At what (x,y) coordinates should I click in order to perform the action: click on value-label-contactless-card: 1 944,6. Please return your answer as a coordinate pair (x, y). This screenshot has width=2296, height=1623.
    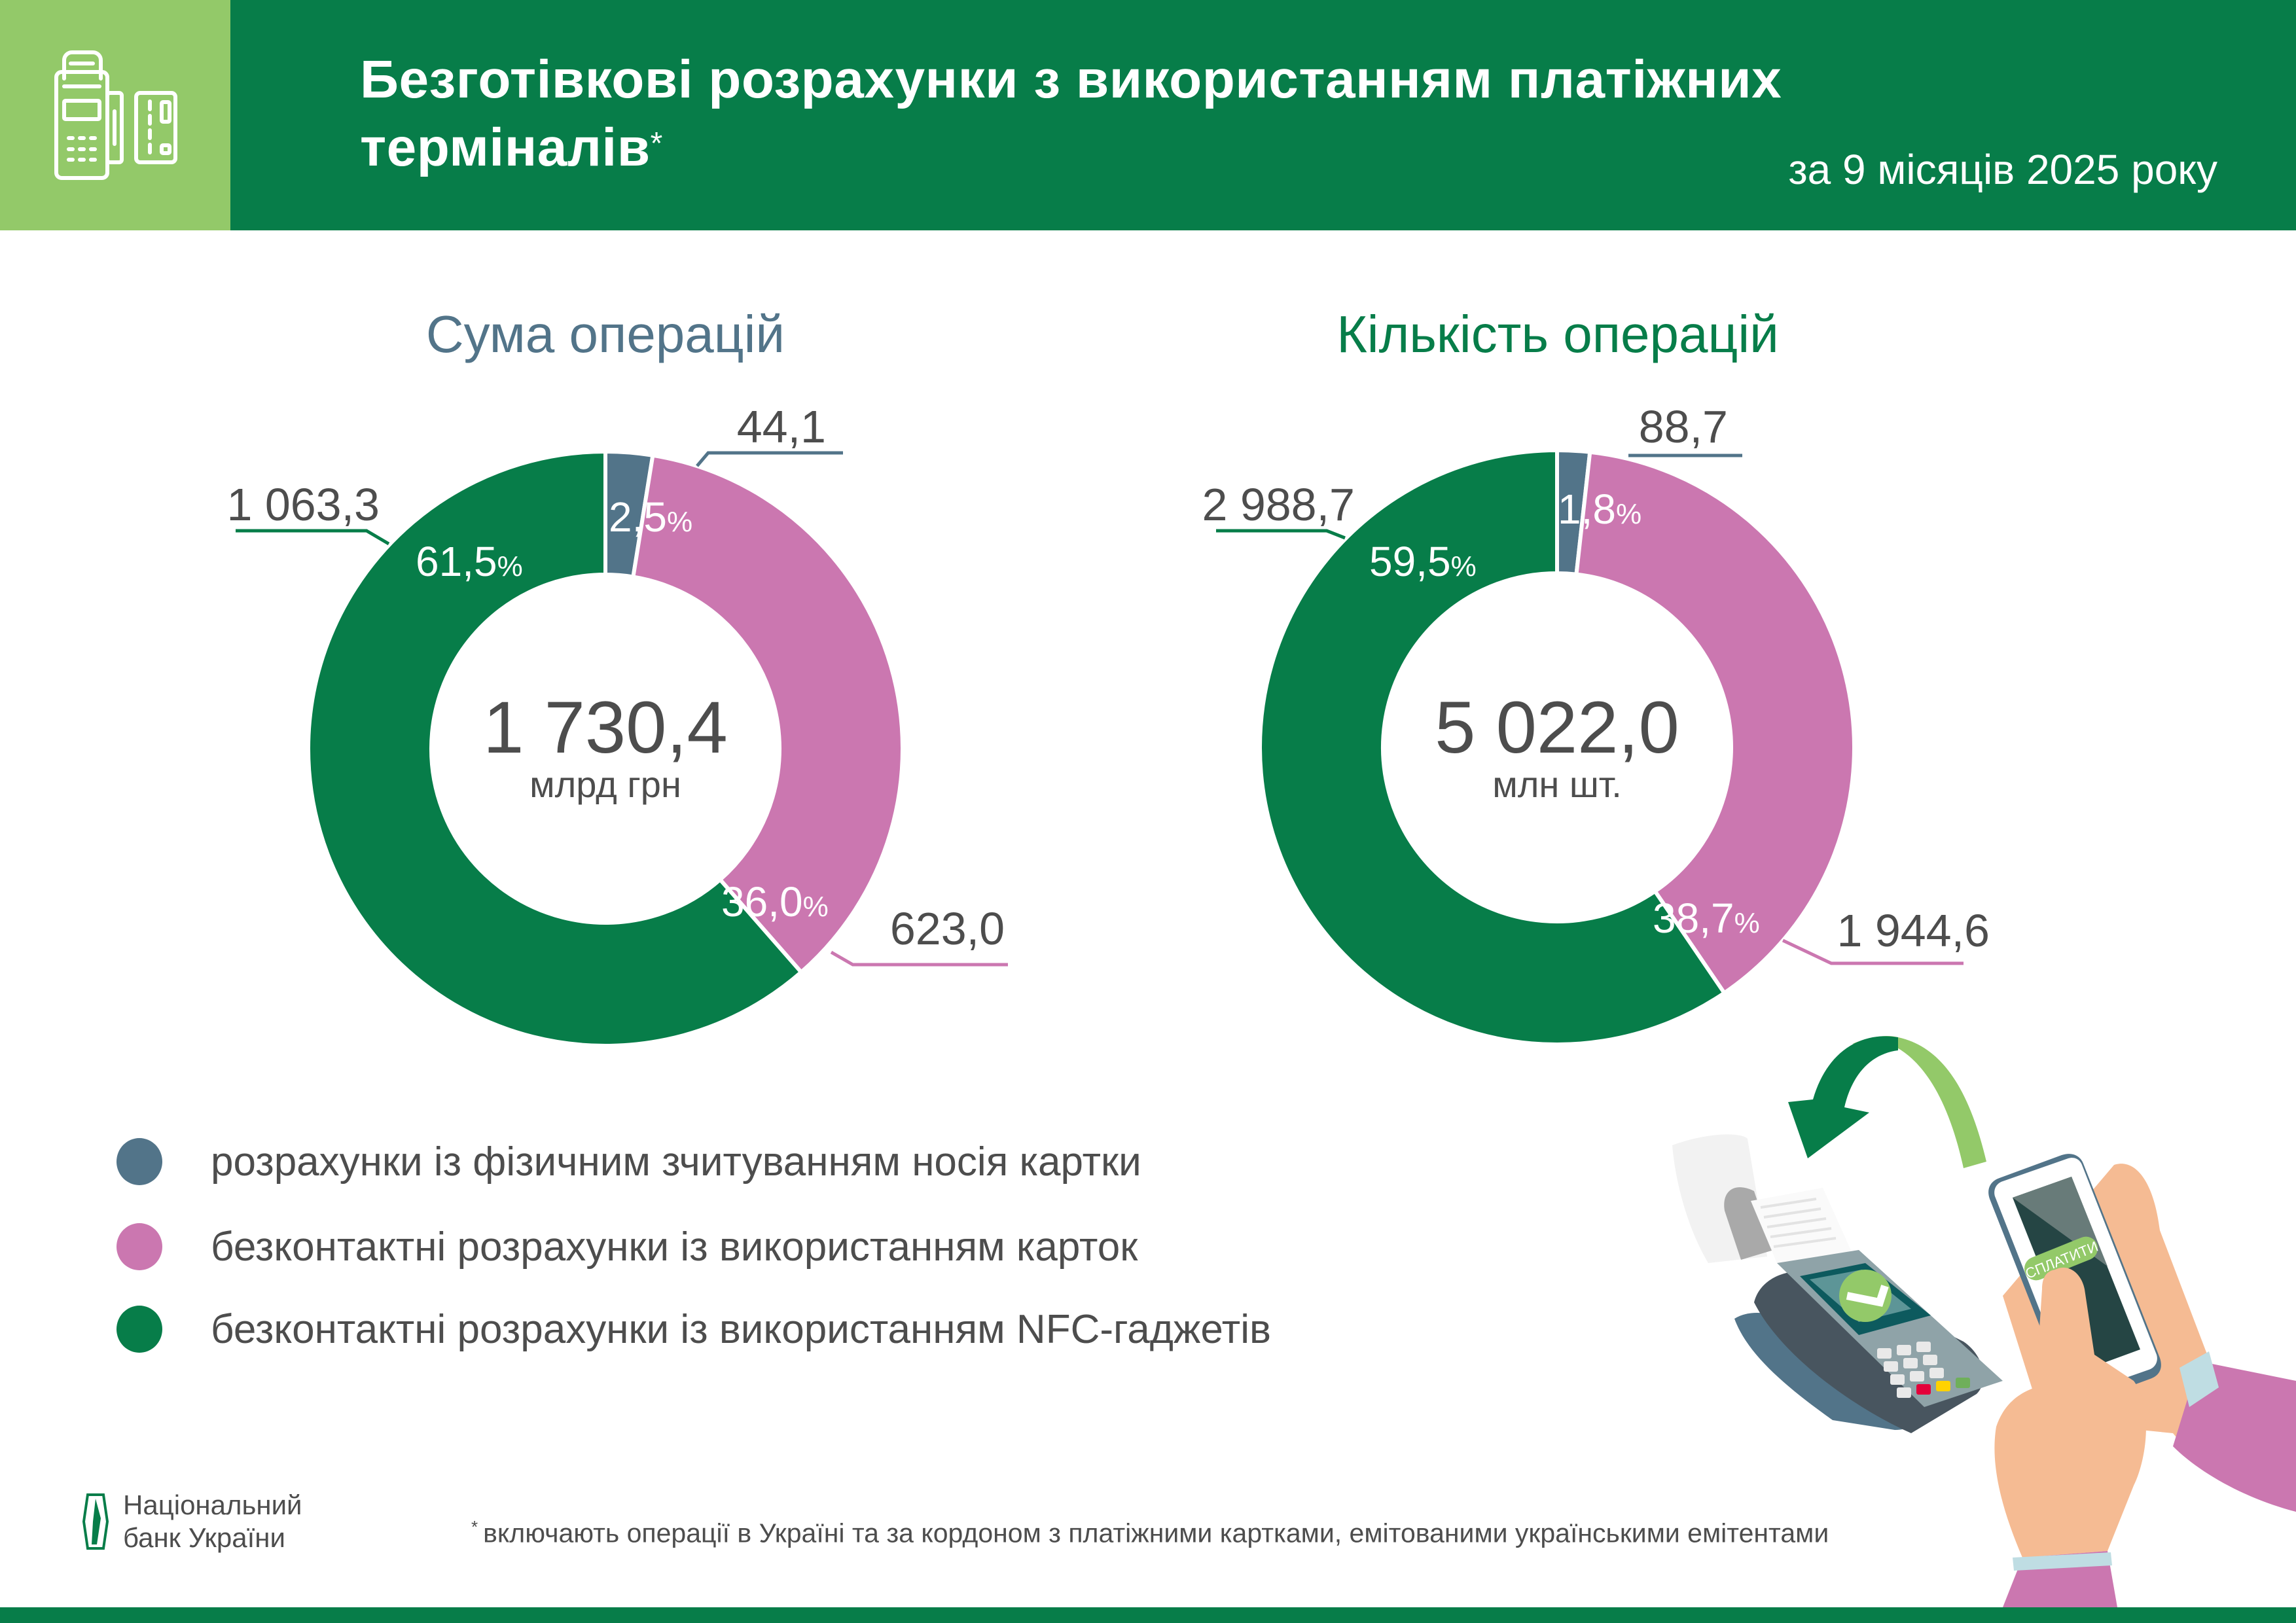
    Looking at the image, I should click on (1913, 930).